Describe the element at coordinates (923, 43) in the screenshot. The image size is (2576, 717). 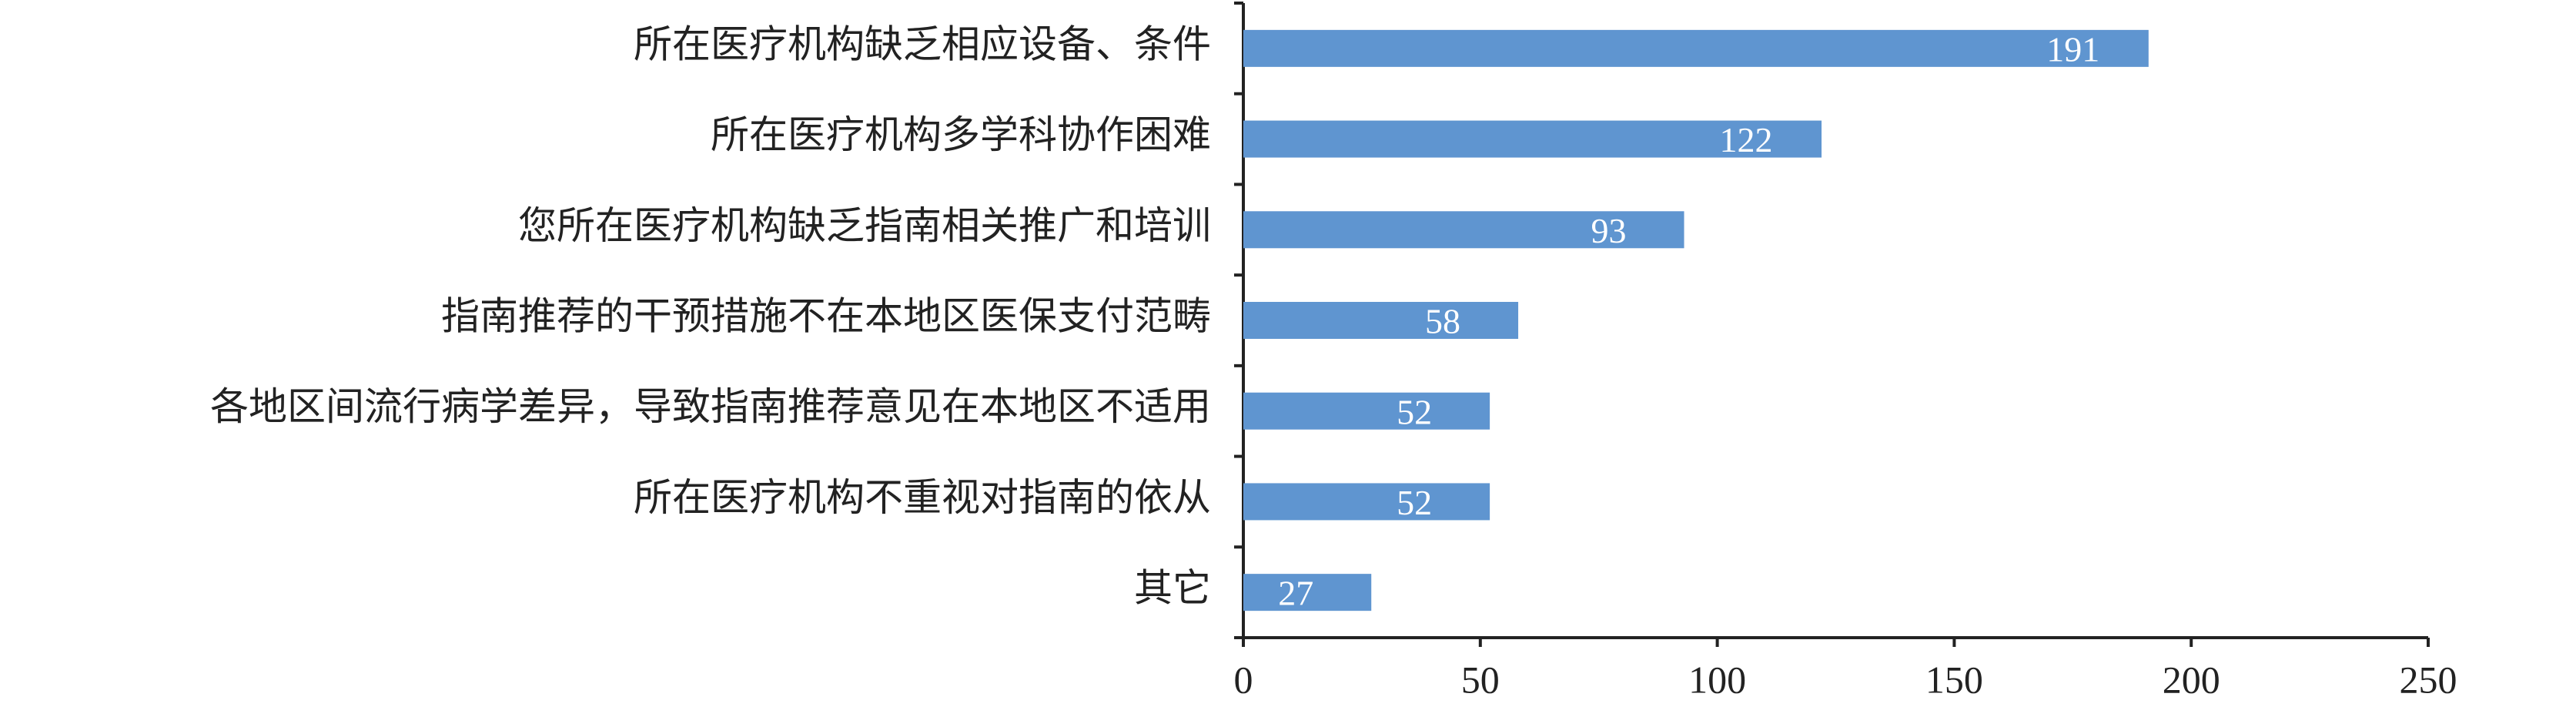
I see `y-tick-label: 所在医疗机构缺乏相应设备、条件` at that location.